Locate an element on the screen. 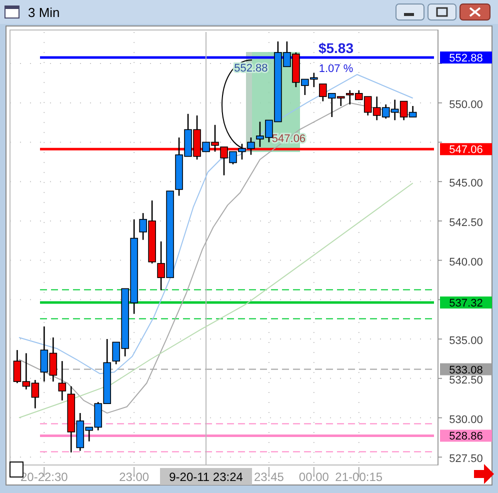 This screenshot has width=498, height=493. x-tick-label: 20-22:30 is located at coordinates (44, 477).